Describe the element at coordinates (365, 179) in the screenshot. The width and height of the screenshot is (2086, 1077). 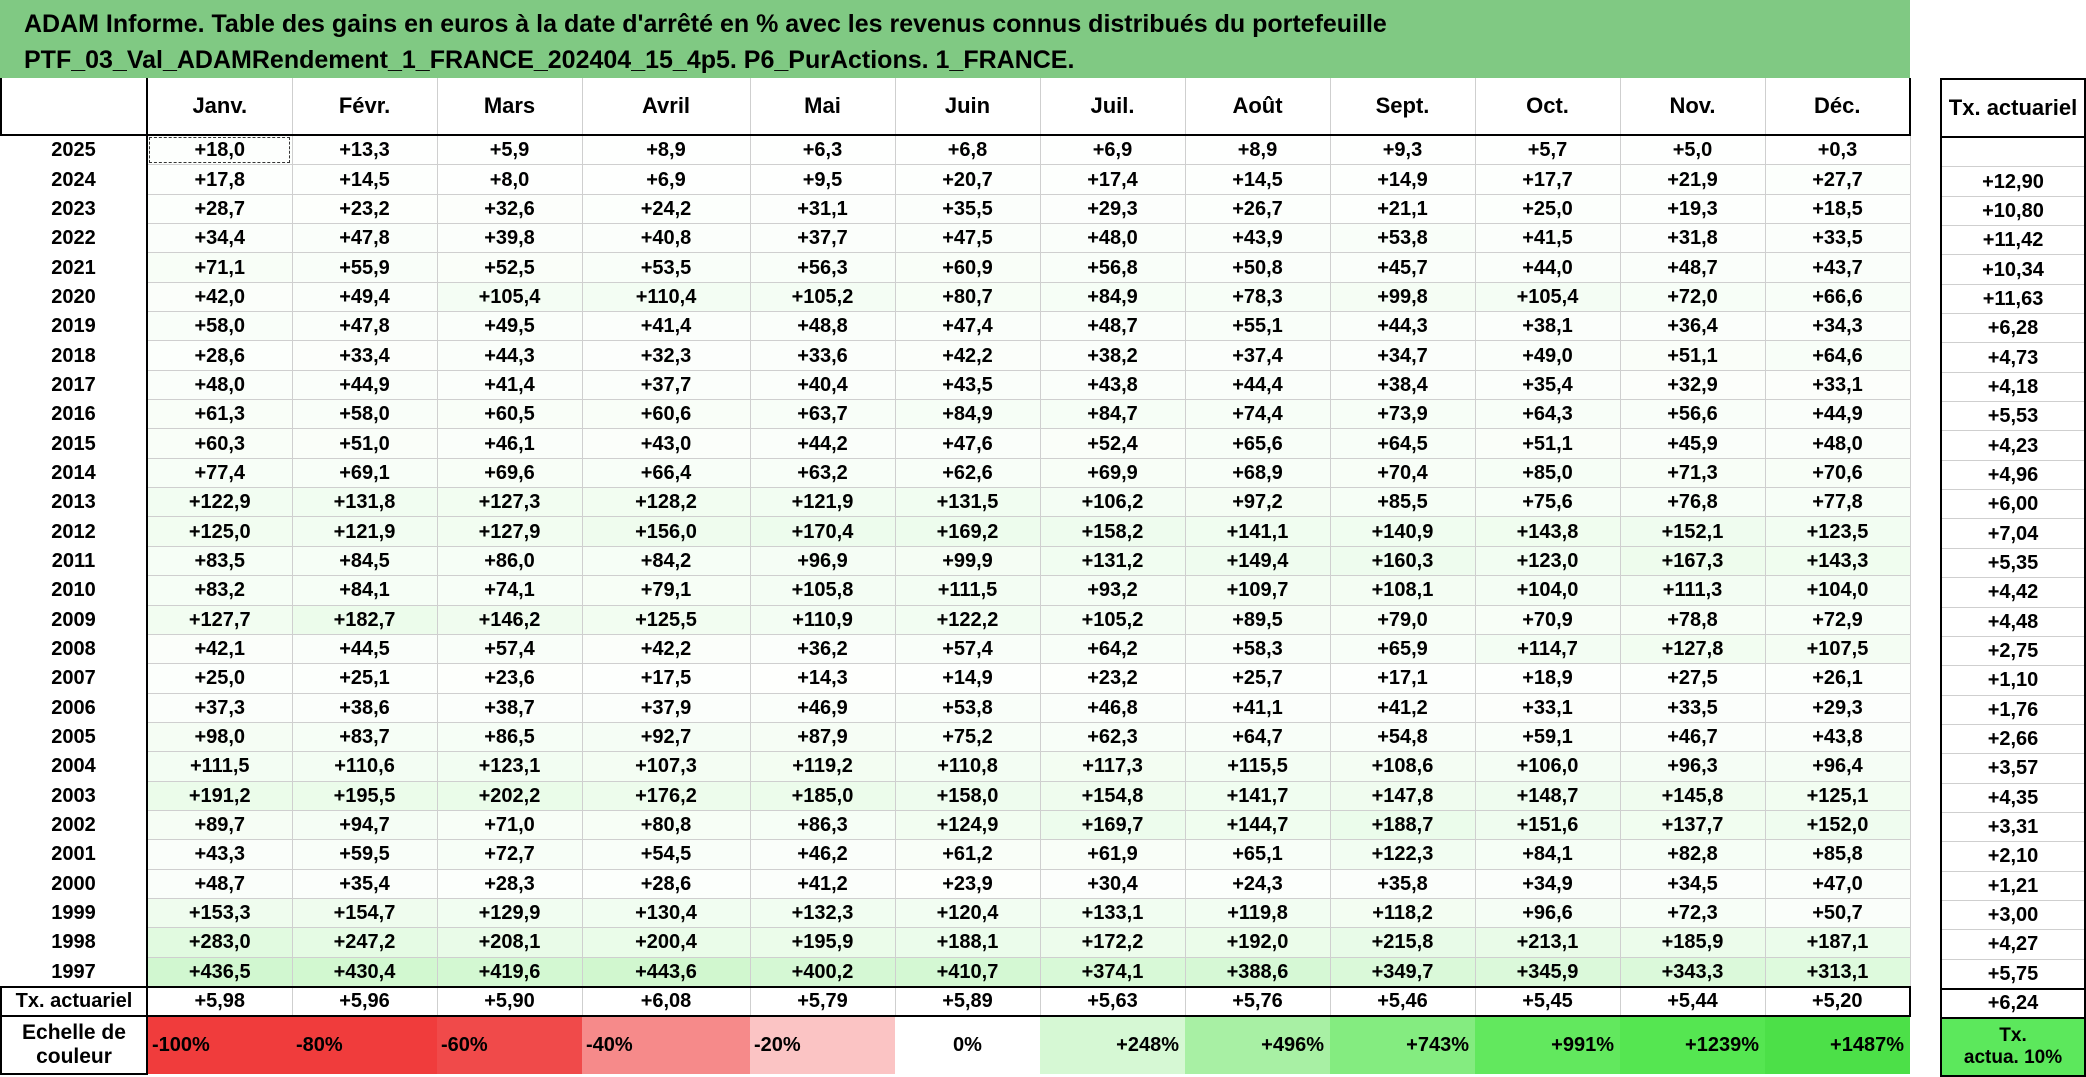
I see `gain-cell: +14,5` at that location.